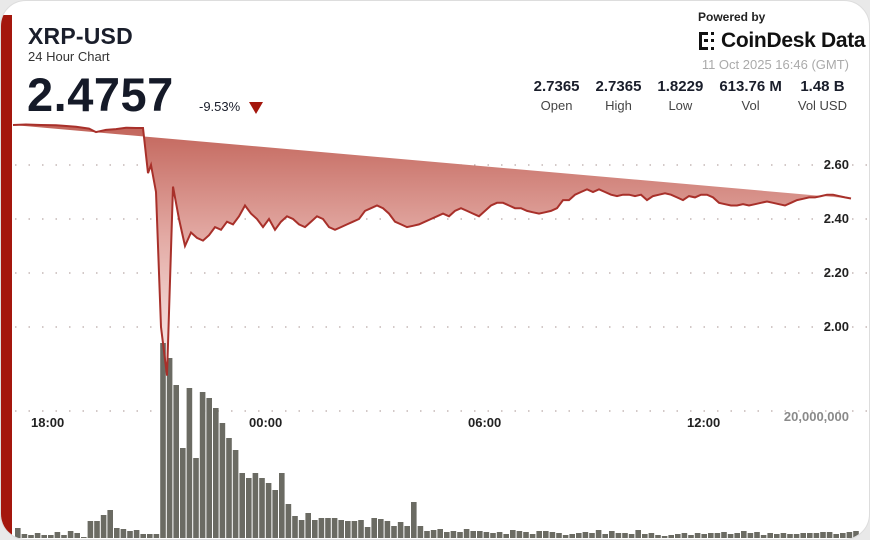 The image size is (870, 540). What do you see at coordinates (256, 108) in the screenshot?
I see `down-triangle-icon` at bounding box center [256, 108].